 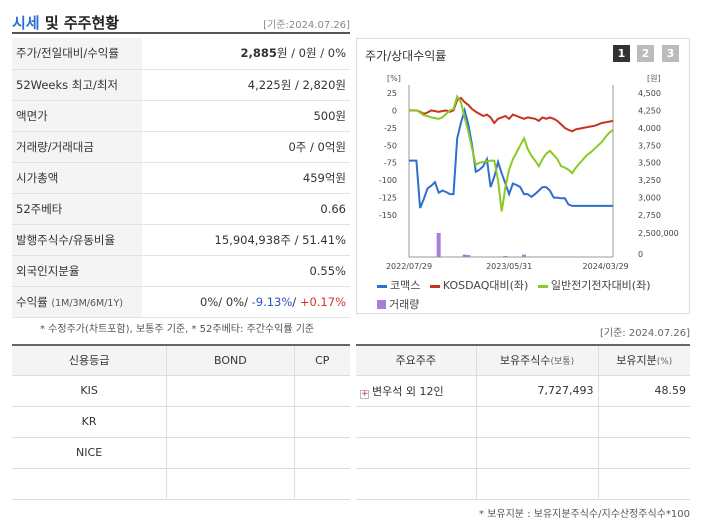 What do you see at coordinates (562, 362) in the screenshot?
I see `holder-header-shares-unit: (보통)` at bounding box center [562, 362].